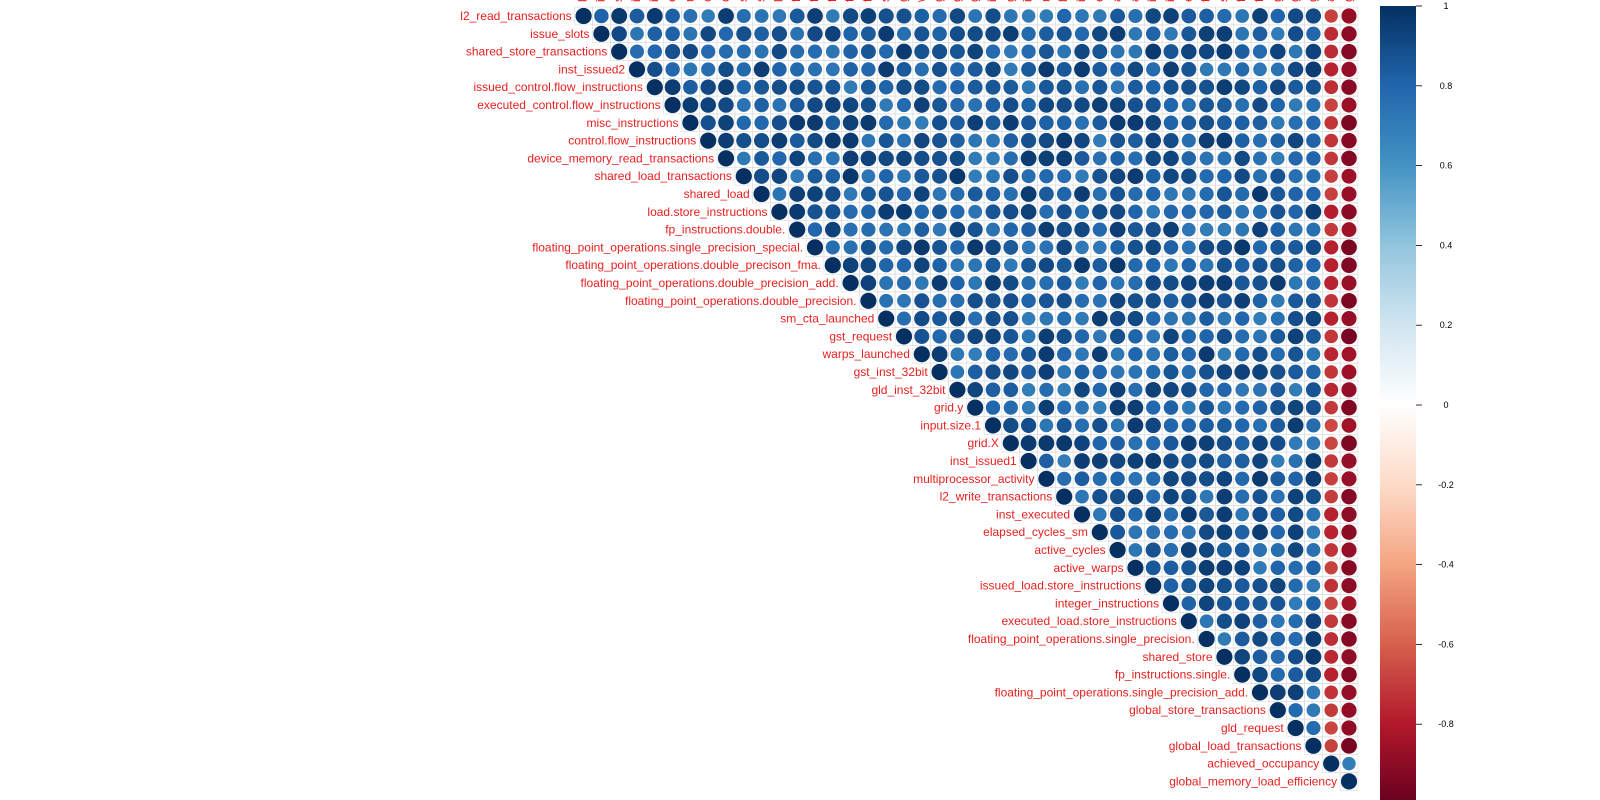  Describe the element at coordinates (568, 105) in the screenshot. I see `row-label: executed_control.flow_instructions` at that location.